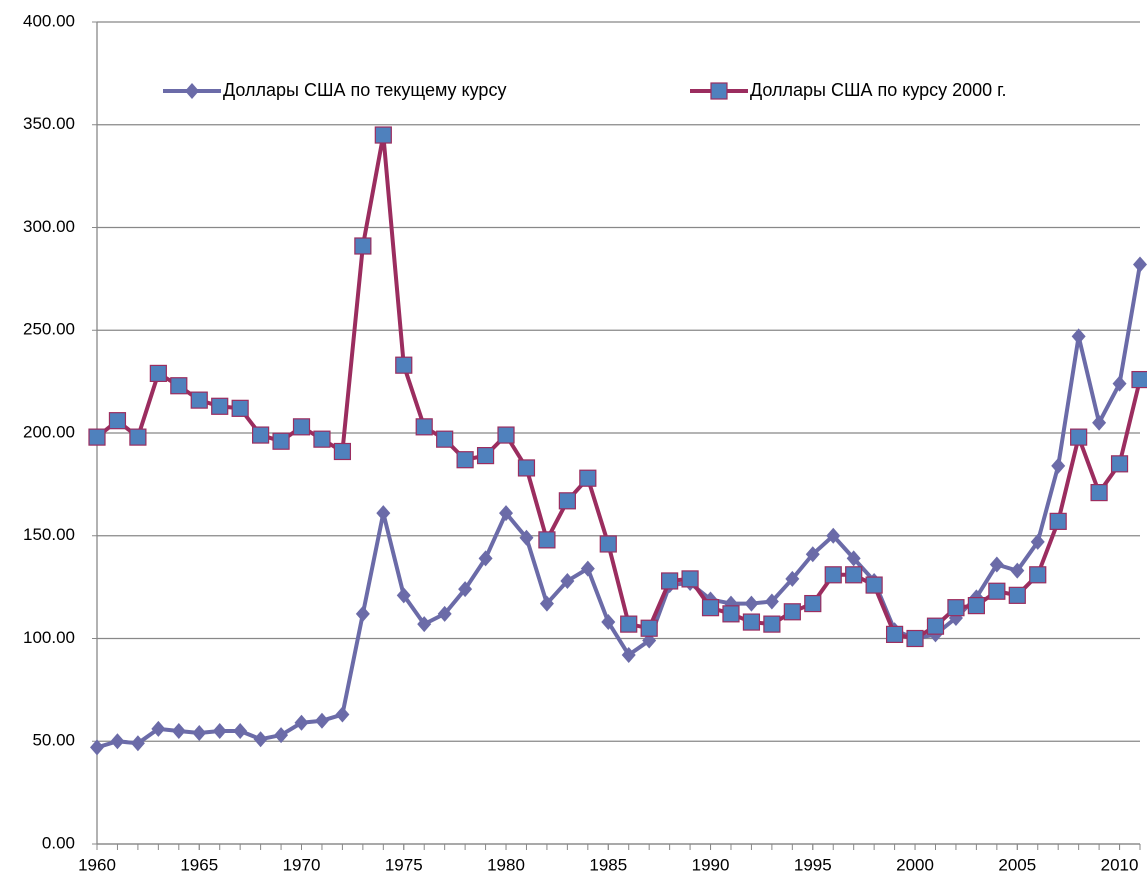 This screenshot has width=1147, height=889. Describe the element at coordinates (711, 864) in the screenshot. I see `x-tick-label: 1990` at that location.